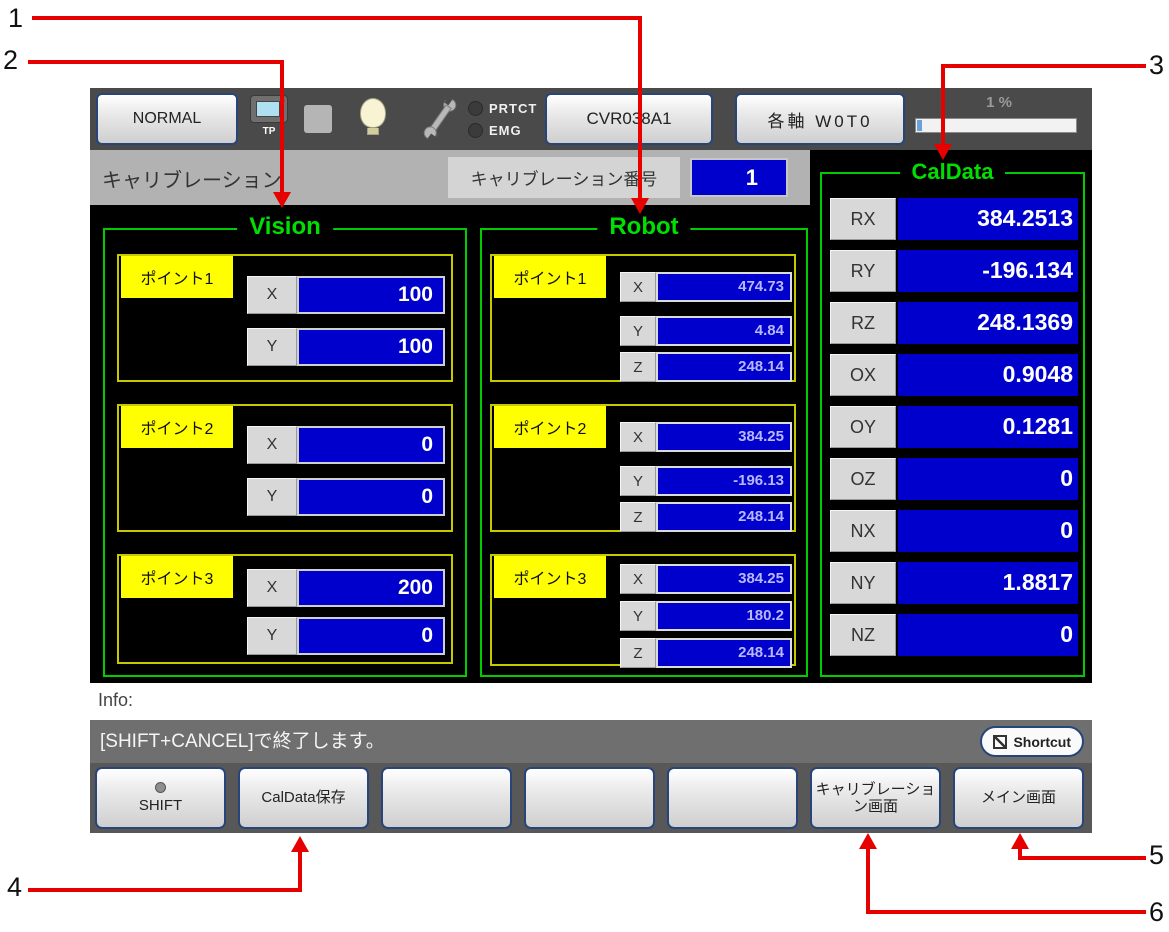 This screenshot has height=932, width=1169. I want to click on caldata-row-nx: NX 0, so click(954, 531).